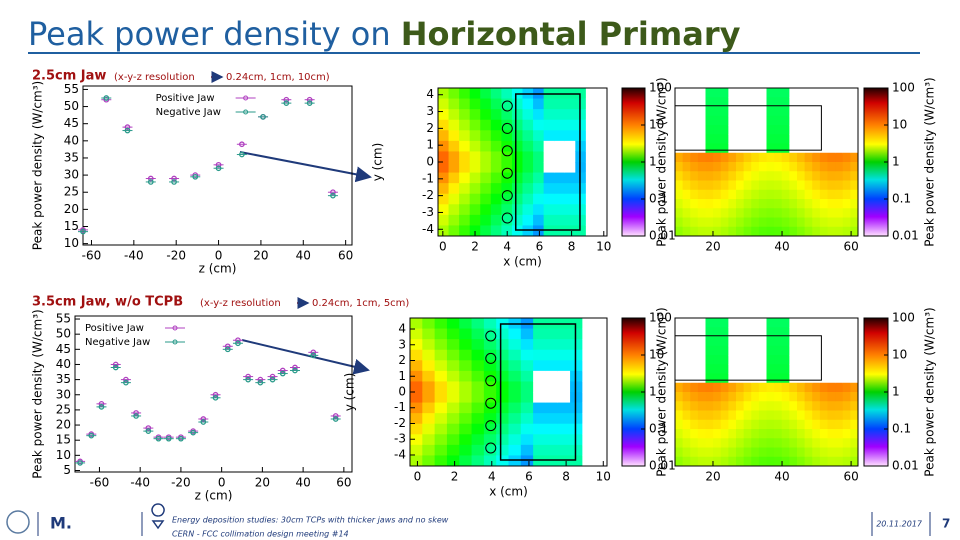 This screenshot has height=540, width=960. What do you see at coordinates (71, 140) in the screenshot?
I see `y-tick-label: 40` at bounding box center [71, 140].